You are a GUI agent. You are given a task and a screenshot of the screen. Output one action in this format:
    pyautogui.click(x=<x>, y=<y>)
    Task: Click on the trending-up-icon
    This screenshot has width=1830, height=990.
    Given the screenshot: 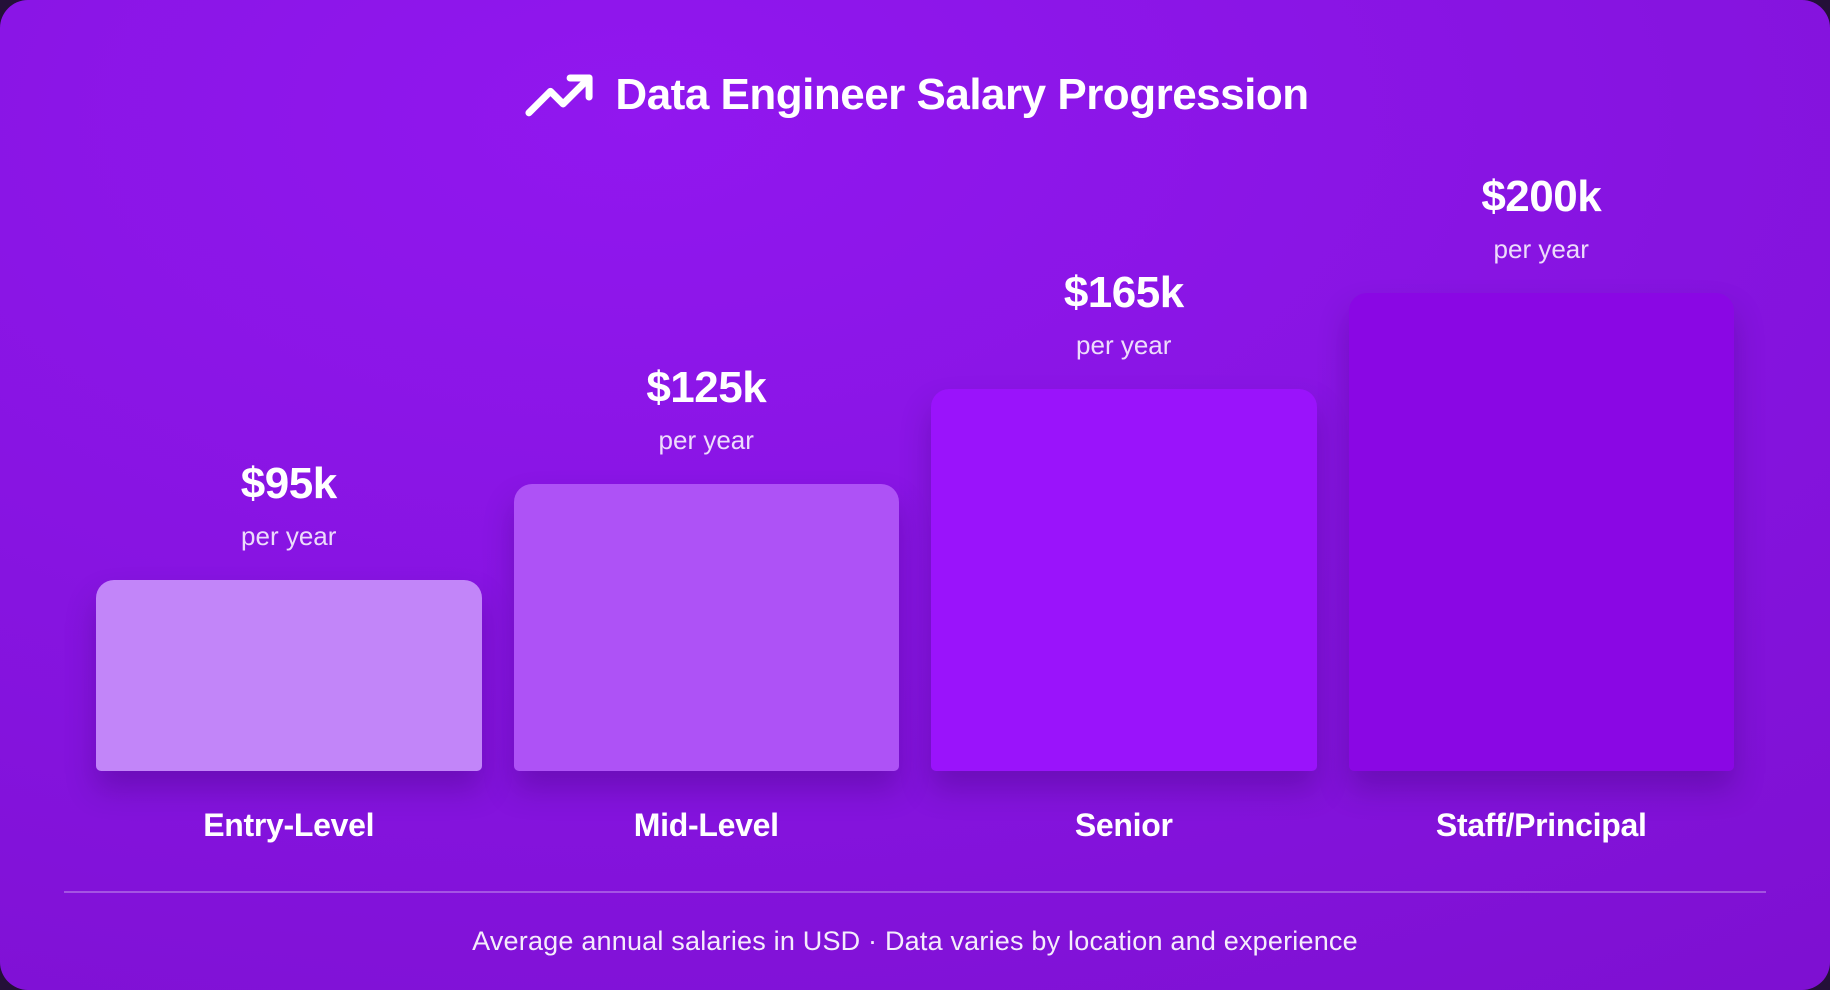 What is the action you would take?
    pyautogui.click(x=559, y=97)
    